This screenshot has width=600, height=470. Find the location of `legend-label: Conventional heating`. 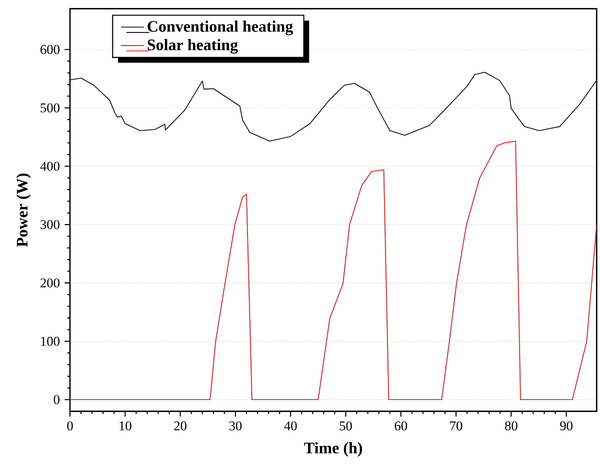

legend-label: Conventional heating is located at coordinates (220, 28).